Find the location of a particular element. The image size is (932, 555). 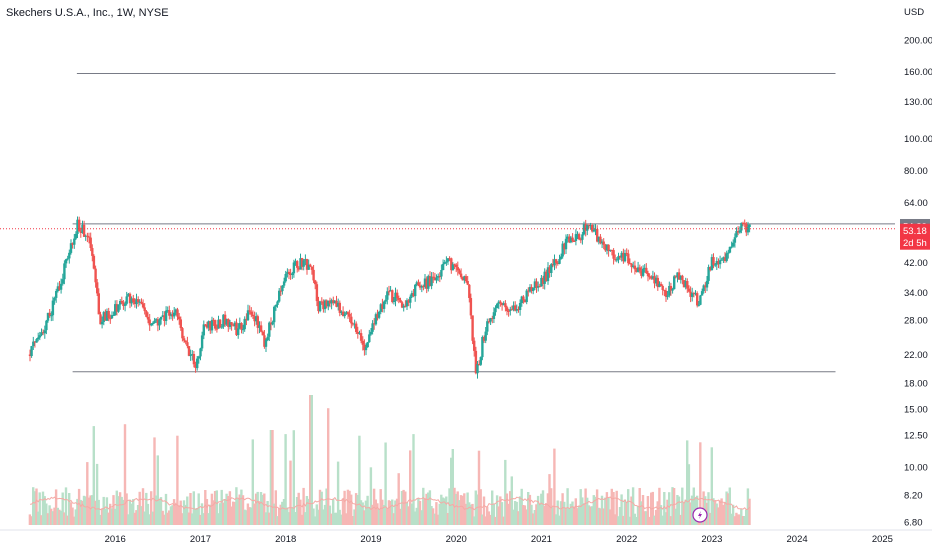

x-tick-label: 2020 is located at coordinates (456, 539).